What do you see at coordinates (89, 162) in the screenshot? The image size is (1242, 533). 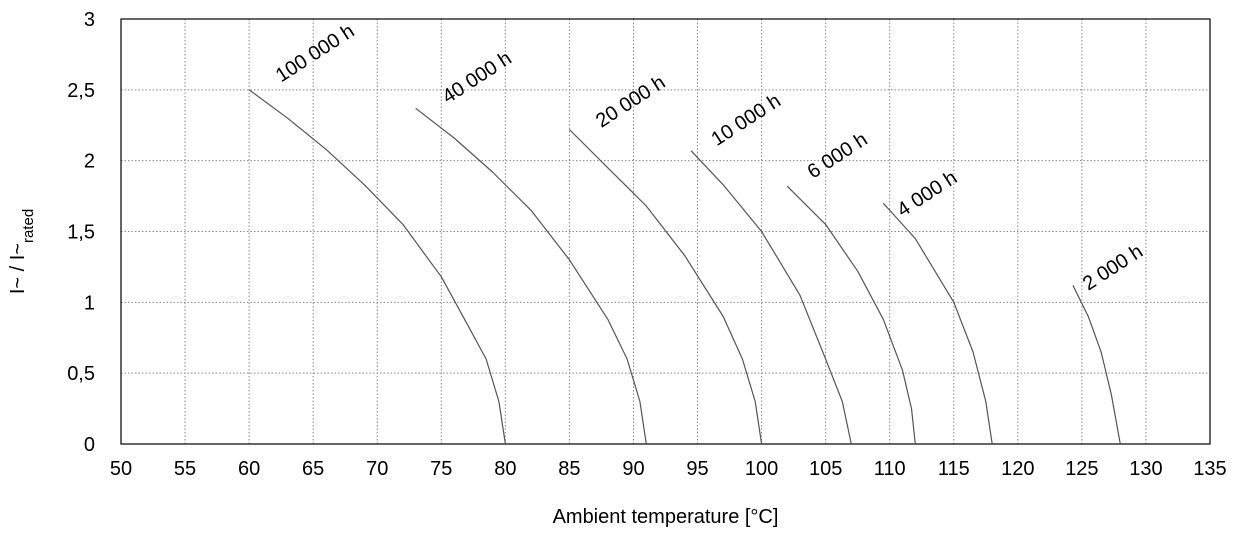 I see `y-tick-label: 2` at bounding box center [89, 162].